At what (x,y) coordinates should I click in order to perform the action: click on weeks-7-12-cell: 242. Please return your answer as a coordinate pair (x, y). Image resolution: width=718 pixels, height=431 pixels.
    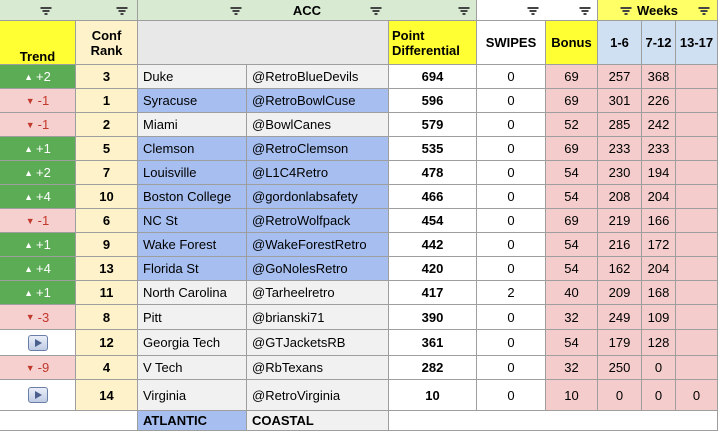
    Looking at the image, I should click on (659, 125).